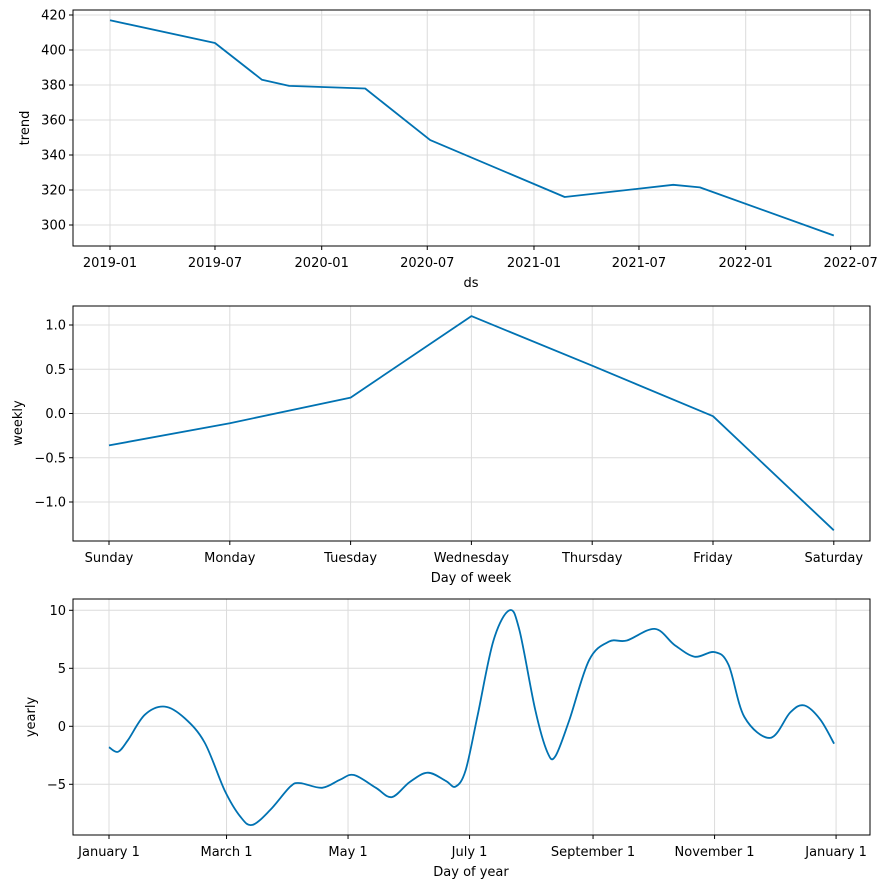  I want to click on y-tick-label: −0.5, so click(50, 458).